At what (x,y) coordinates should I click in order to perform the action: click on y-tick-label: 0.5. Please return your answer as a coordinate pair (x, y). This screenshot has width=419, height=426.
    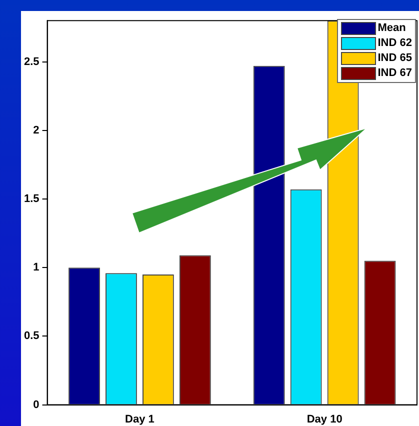
    Looking at the image, I should click on (32, 336).